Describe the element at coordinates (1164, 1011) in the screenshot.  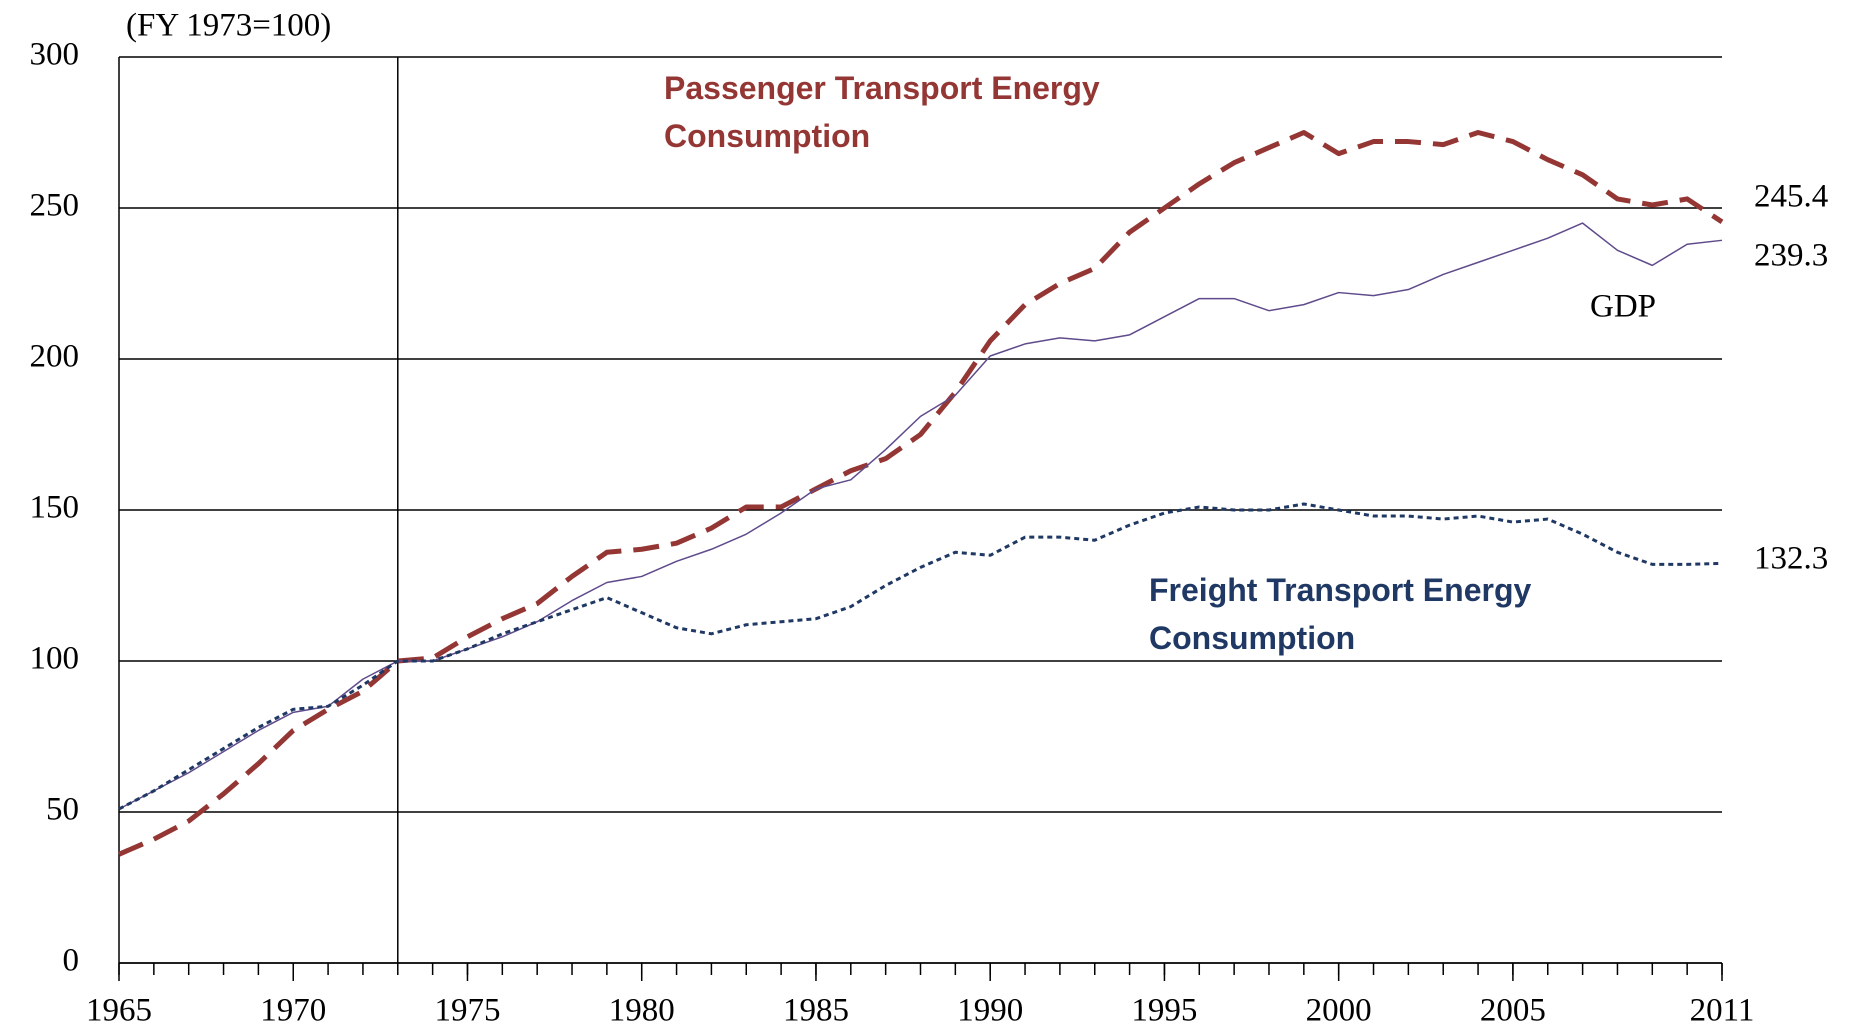
I see `x-tick-label: 1995` at that location.